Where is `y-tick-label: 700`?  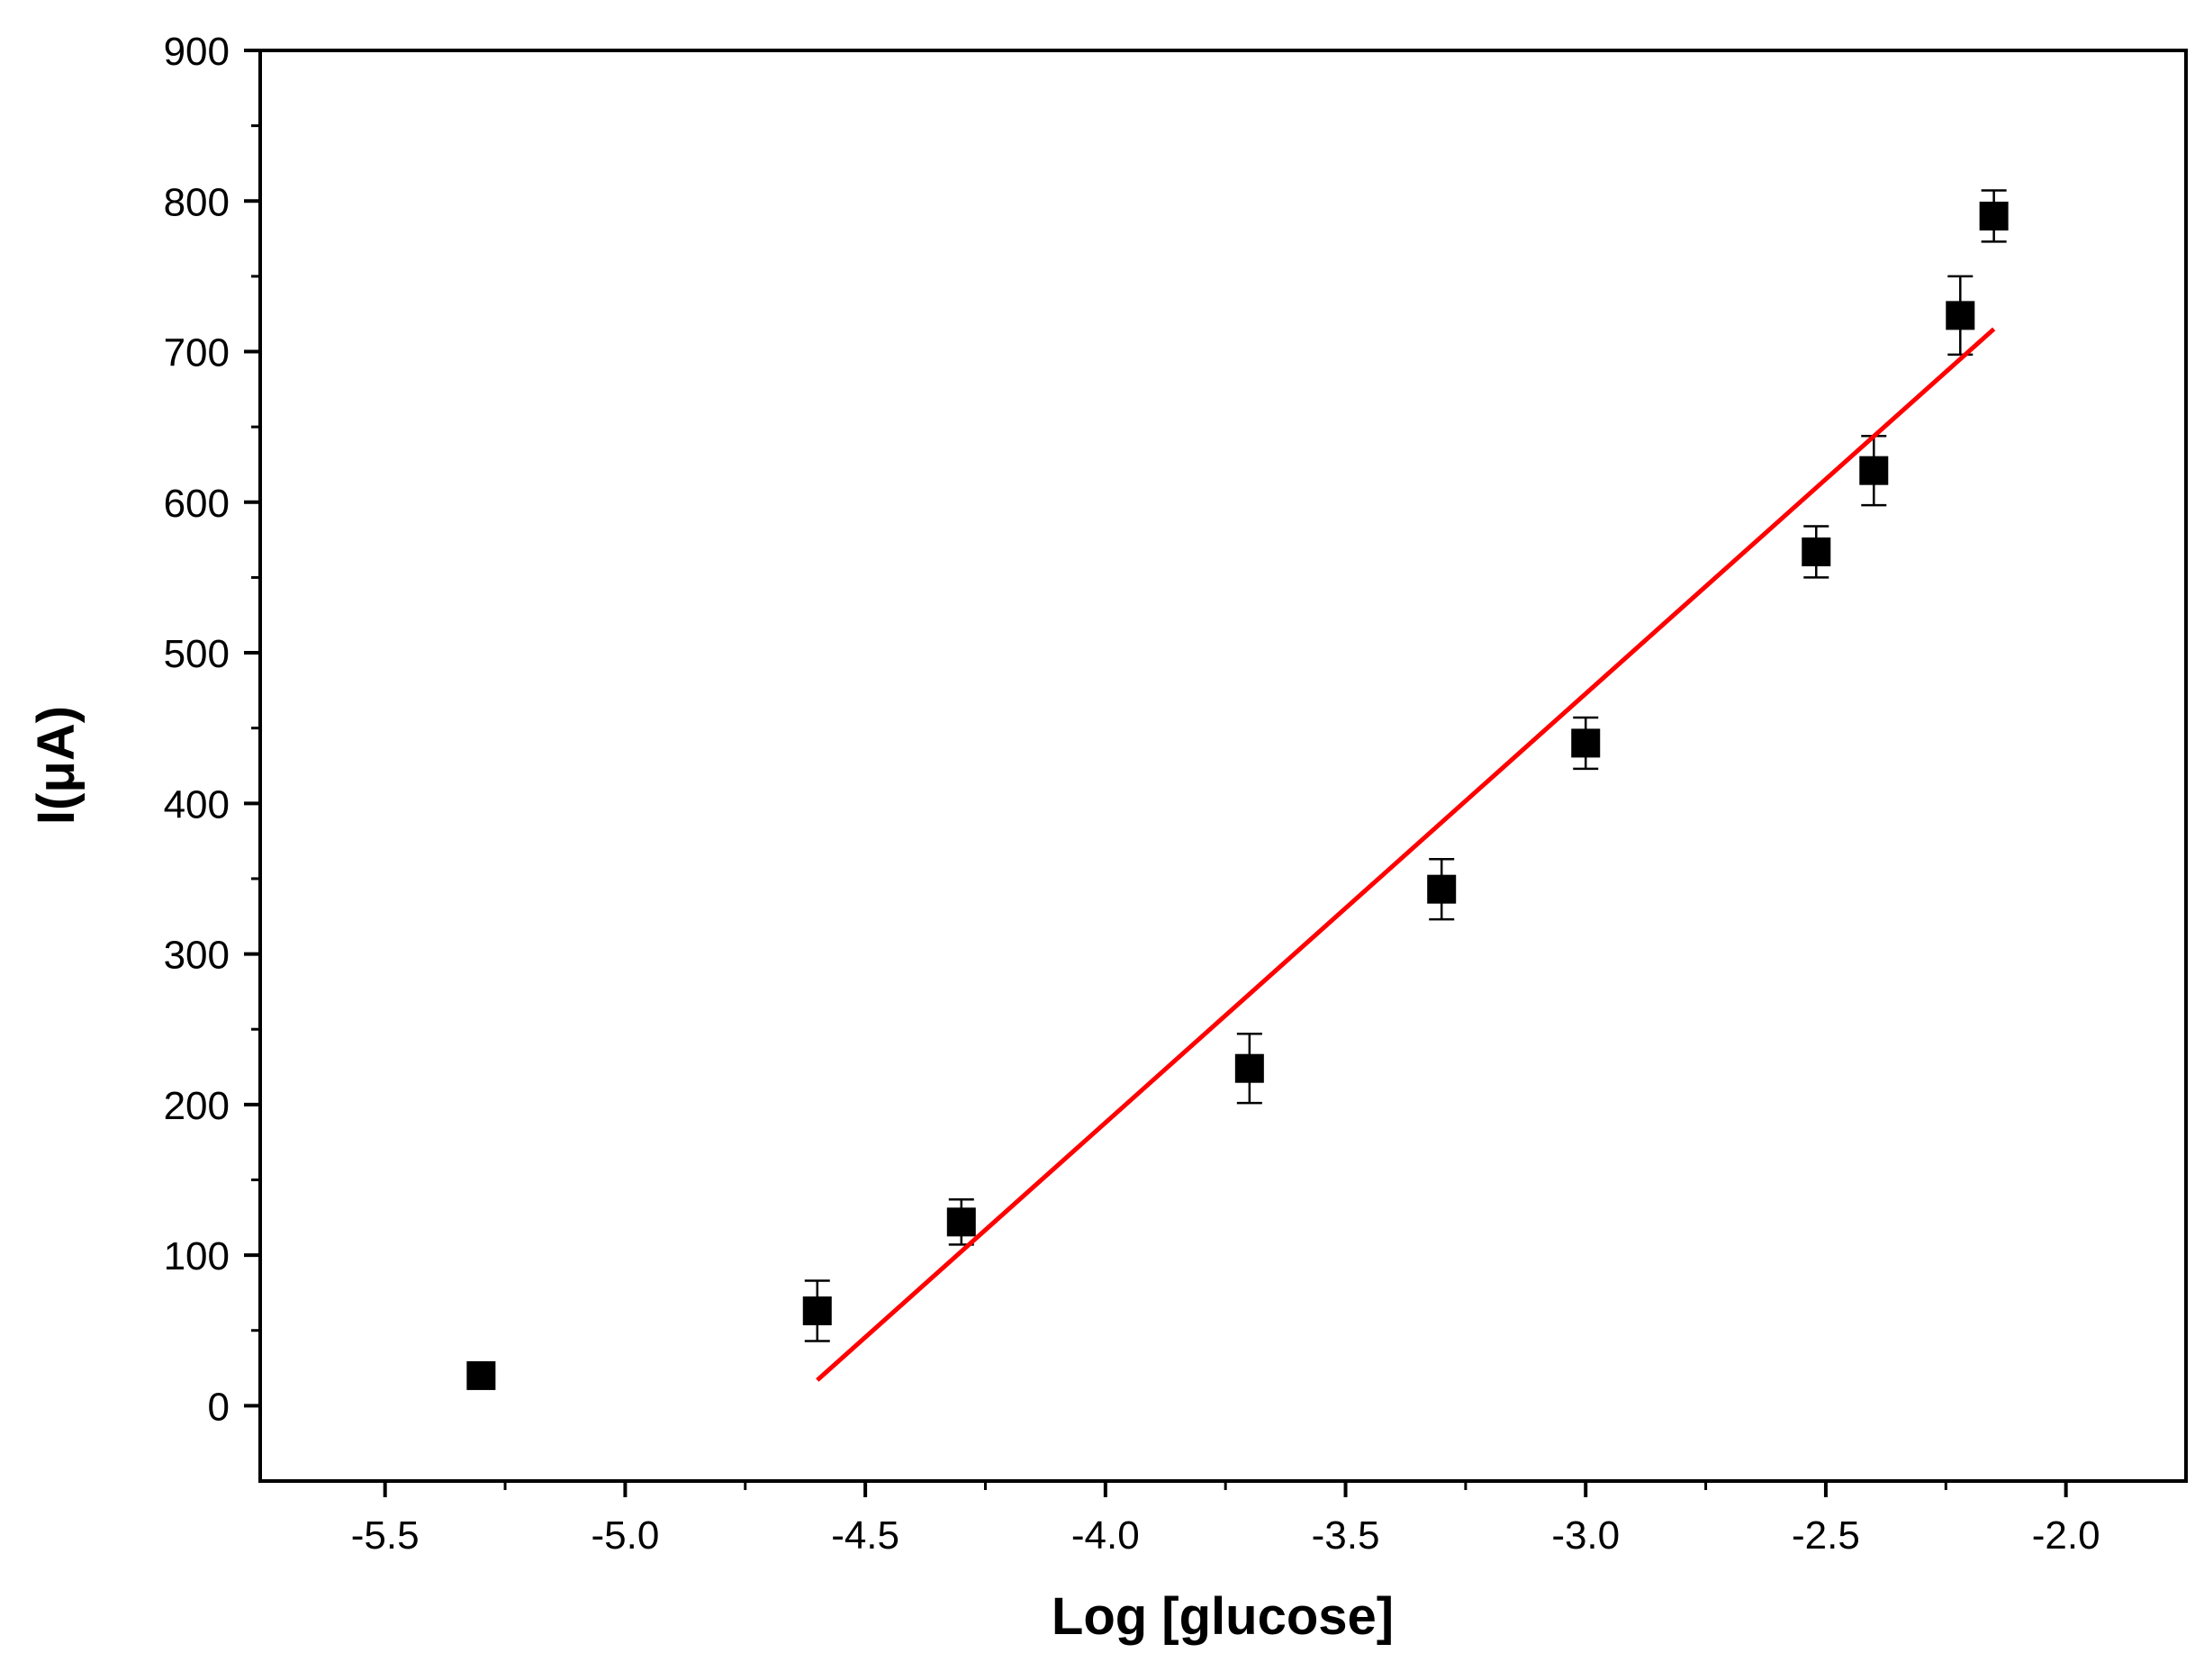 y-tick-label: 700 is located at coordinates (197, 353).